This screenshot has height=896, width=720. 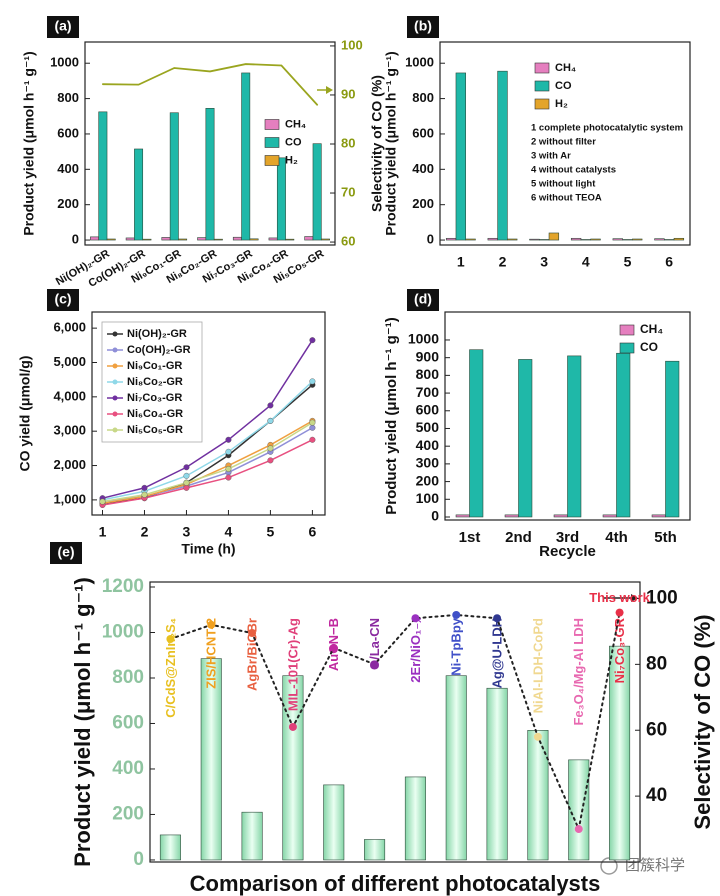 What do you see at coordinates (69, 327) in the screenshot?
I see `y-tick-label: 6,000` at bounding box center [69, 327].